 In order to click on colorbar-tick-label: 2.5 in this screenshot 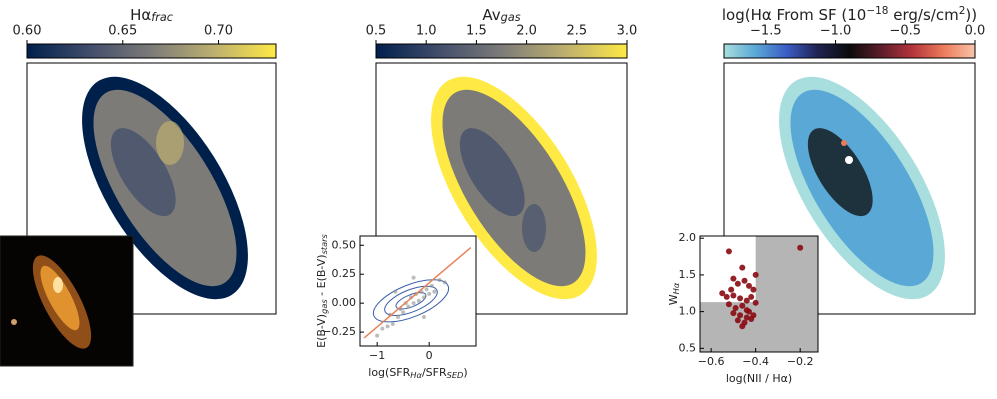, I will do `click(576, 31)`.